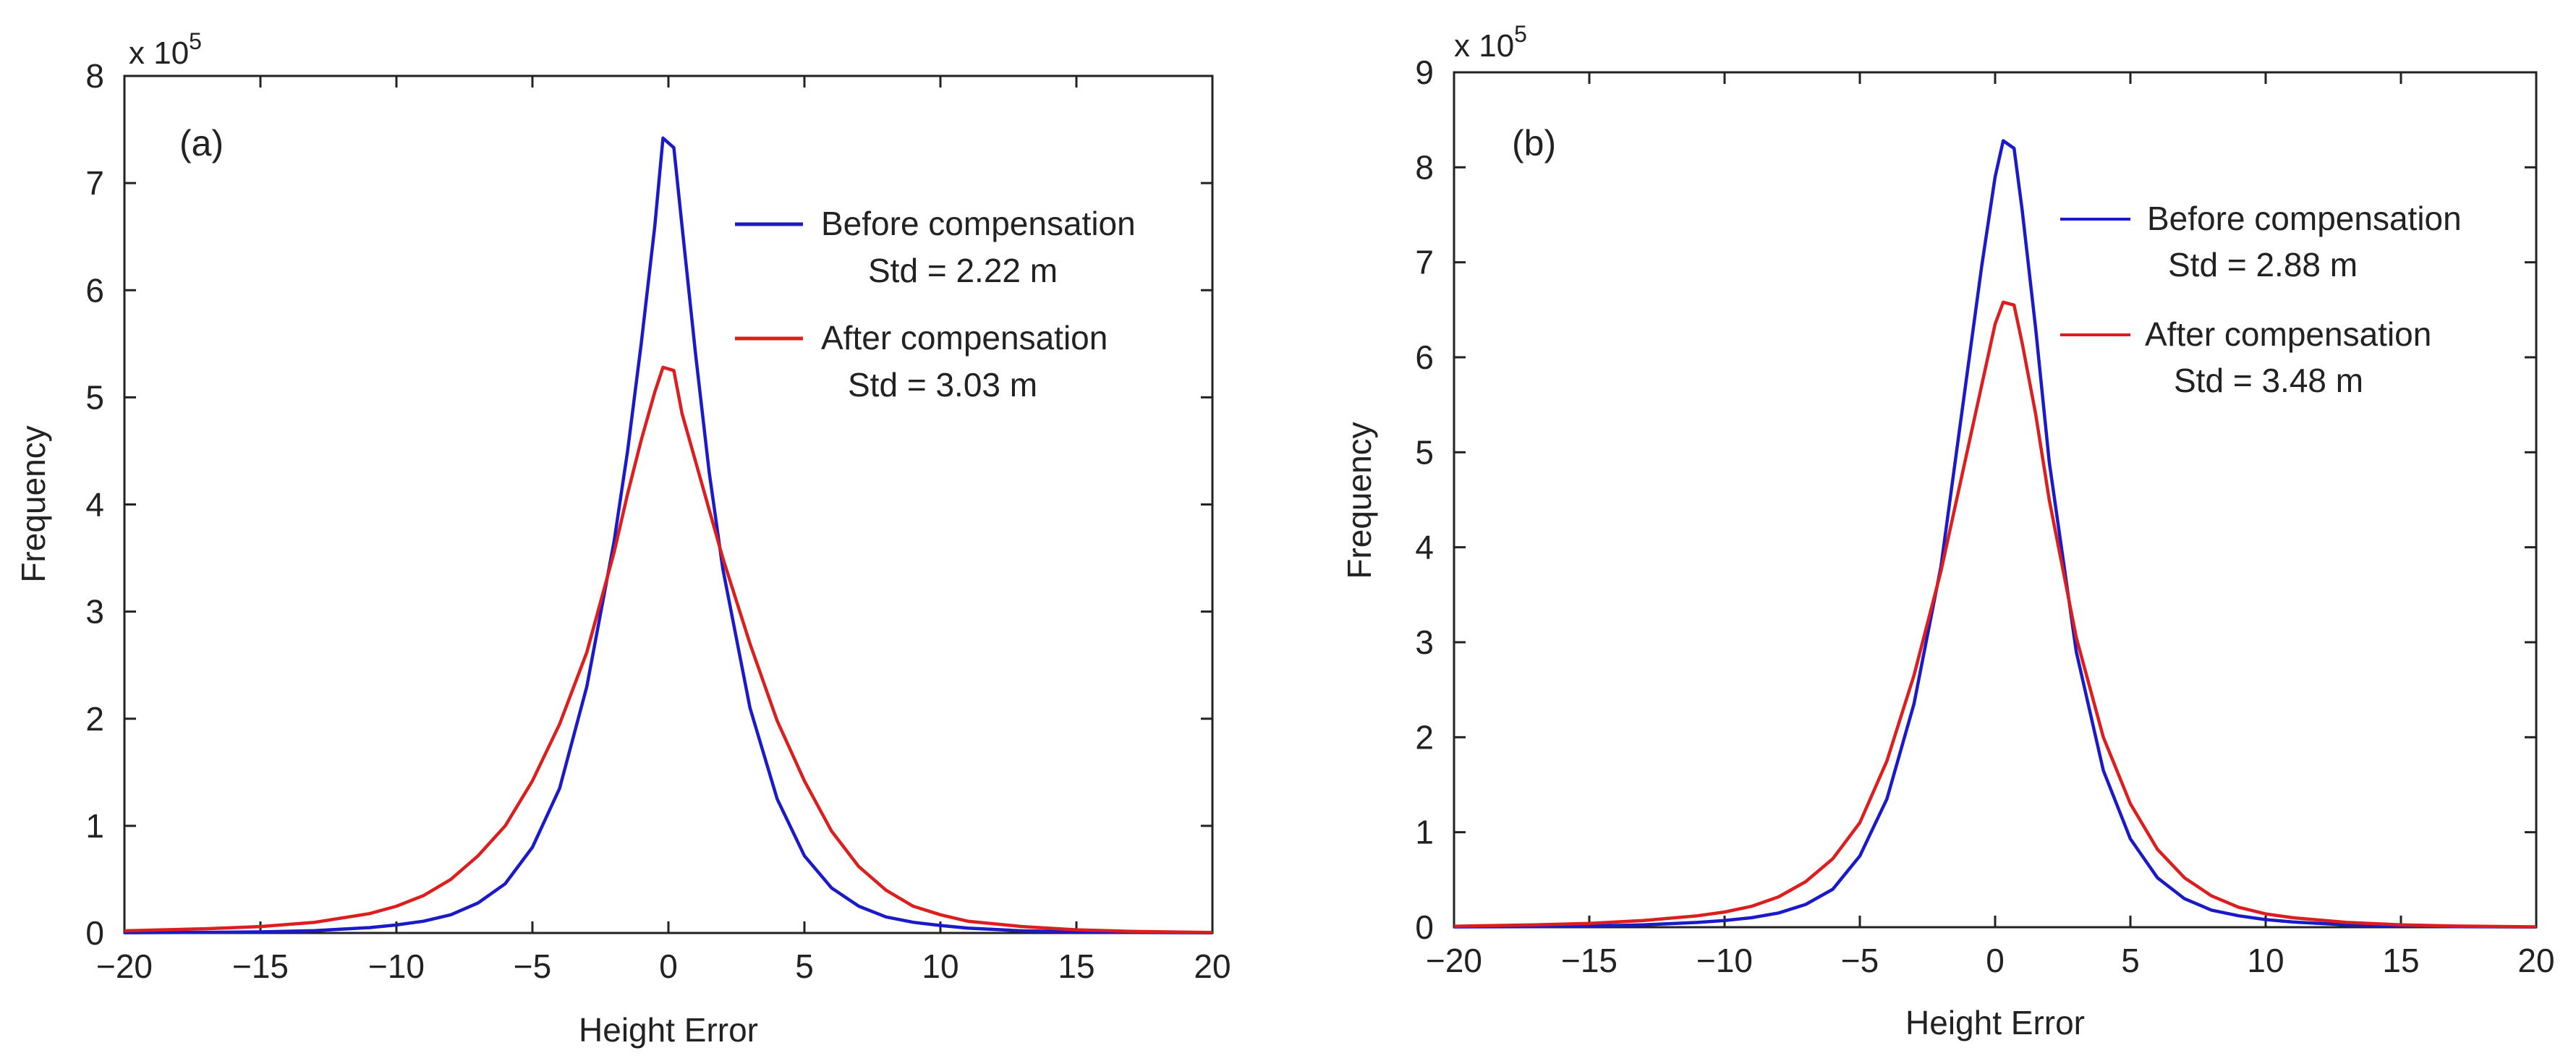  Describe the element at coordinates (2268, 380) in the screenshot. I see `legend-std-after: Std = 3.48 m` at that location.